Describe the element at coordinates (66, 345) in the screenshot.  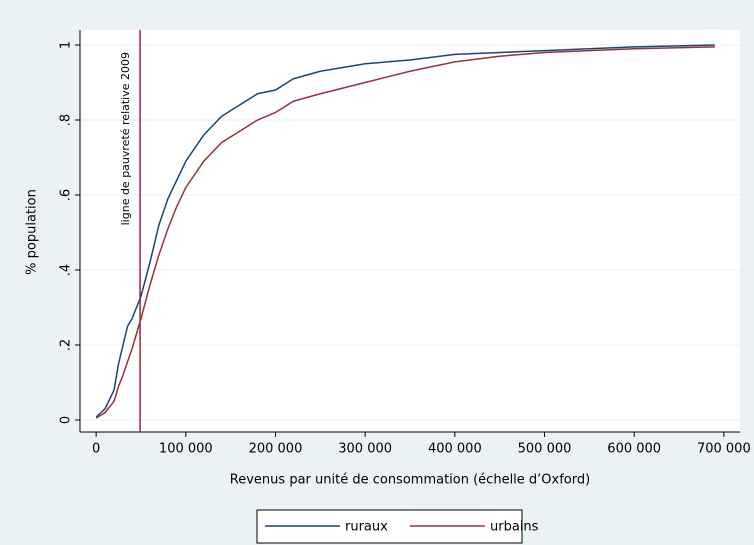
I see `y-tick-label: .2` at that location.